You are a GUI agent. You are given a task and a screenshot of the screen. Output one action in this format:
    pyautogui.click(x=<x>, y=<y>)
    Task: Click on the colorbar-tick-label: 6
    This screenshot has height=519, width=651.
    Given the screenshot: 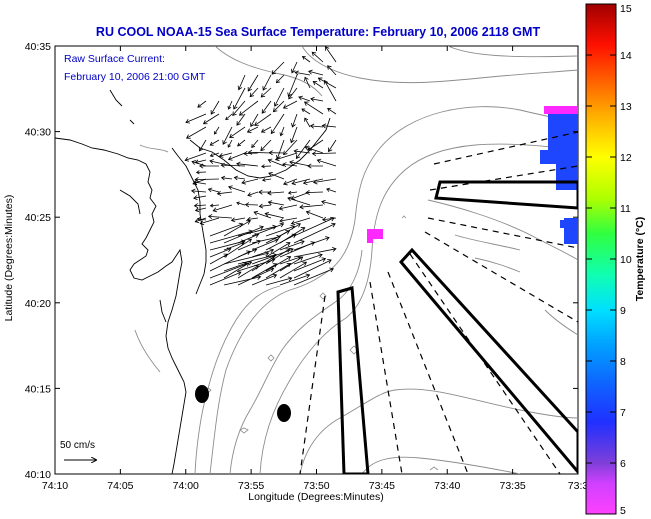 What is the action you would take?
    pyautogui.click(x=623, y=464)
    